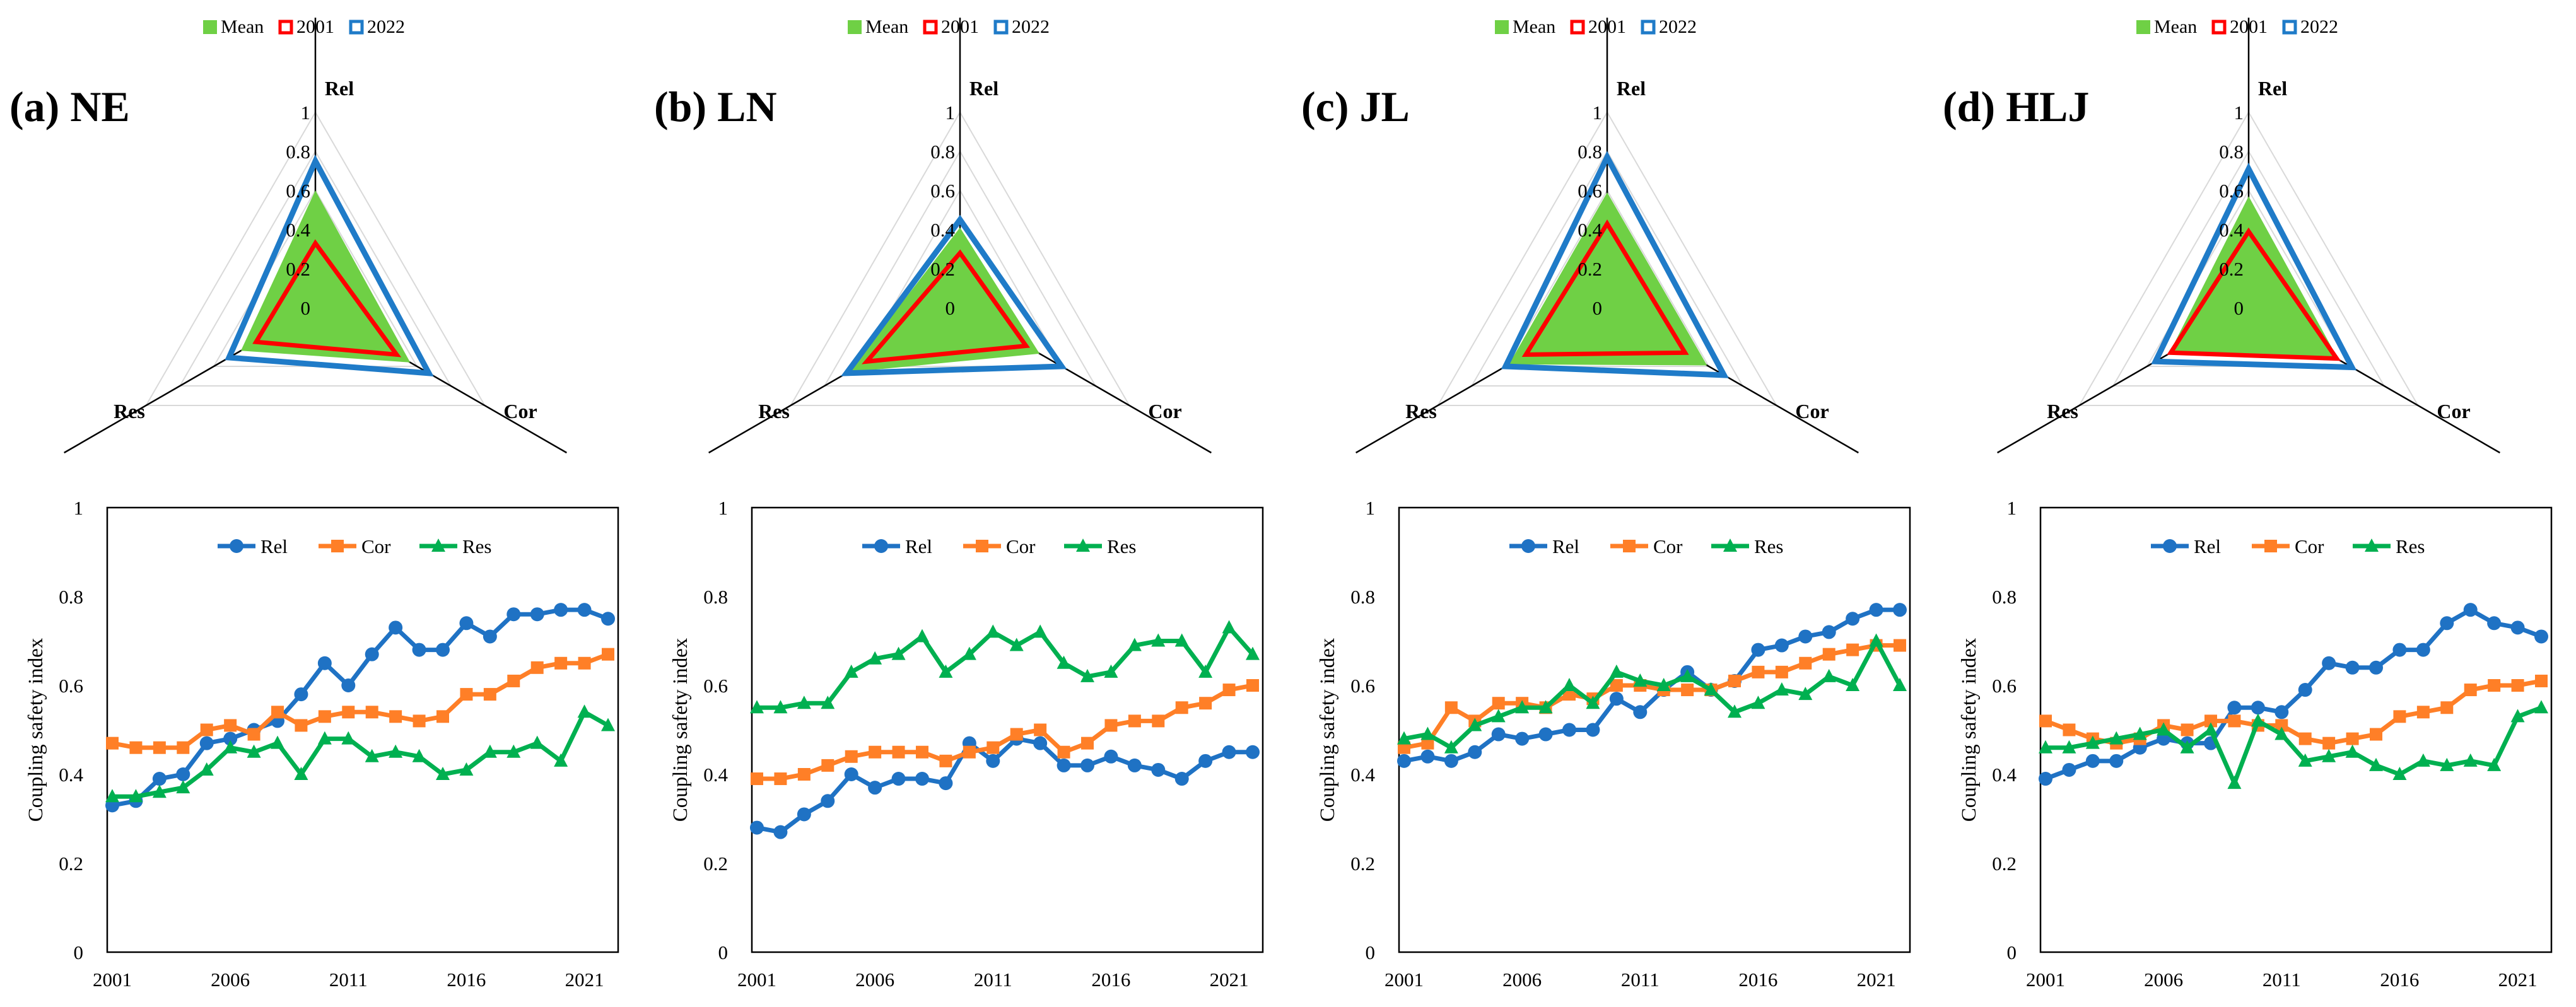  Describe the element at coordinates (715, 775) in the screenshot. I see `y-tick-label: 0.4` at that location.